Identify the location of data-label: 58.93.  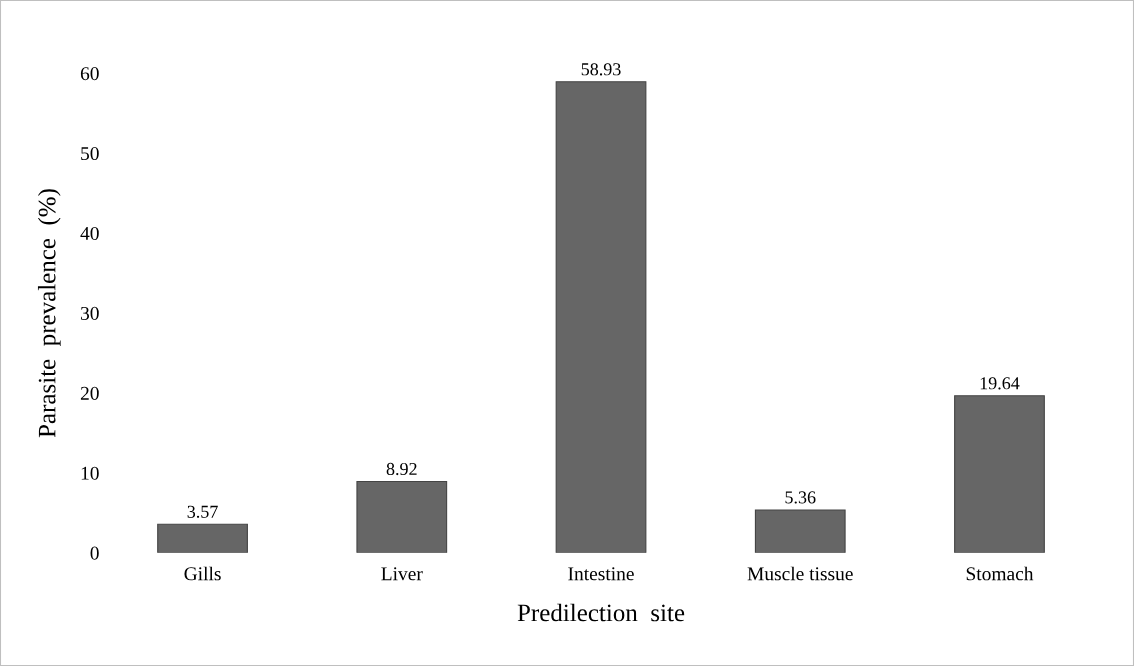
(601, 69).